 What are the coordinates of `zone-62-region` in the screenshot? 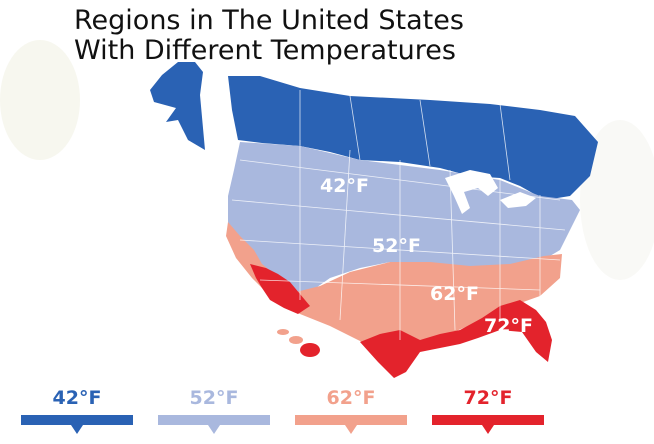 It's located at (394, 284).